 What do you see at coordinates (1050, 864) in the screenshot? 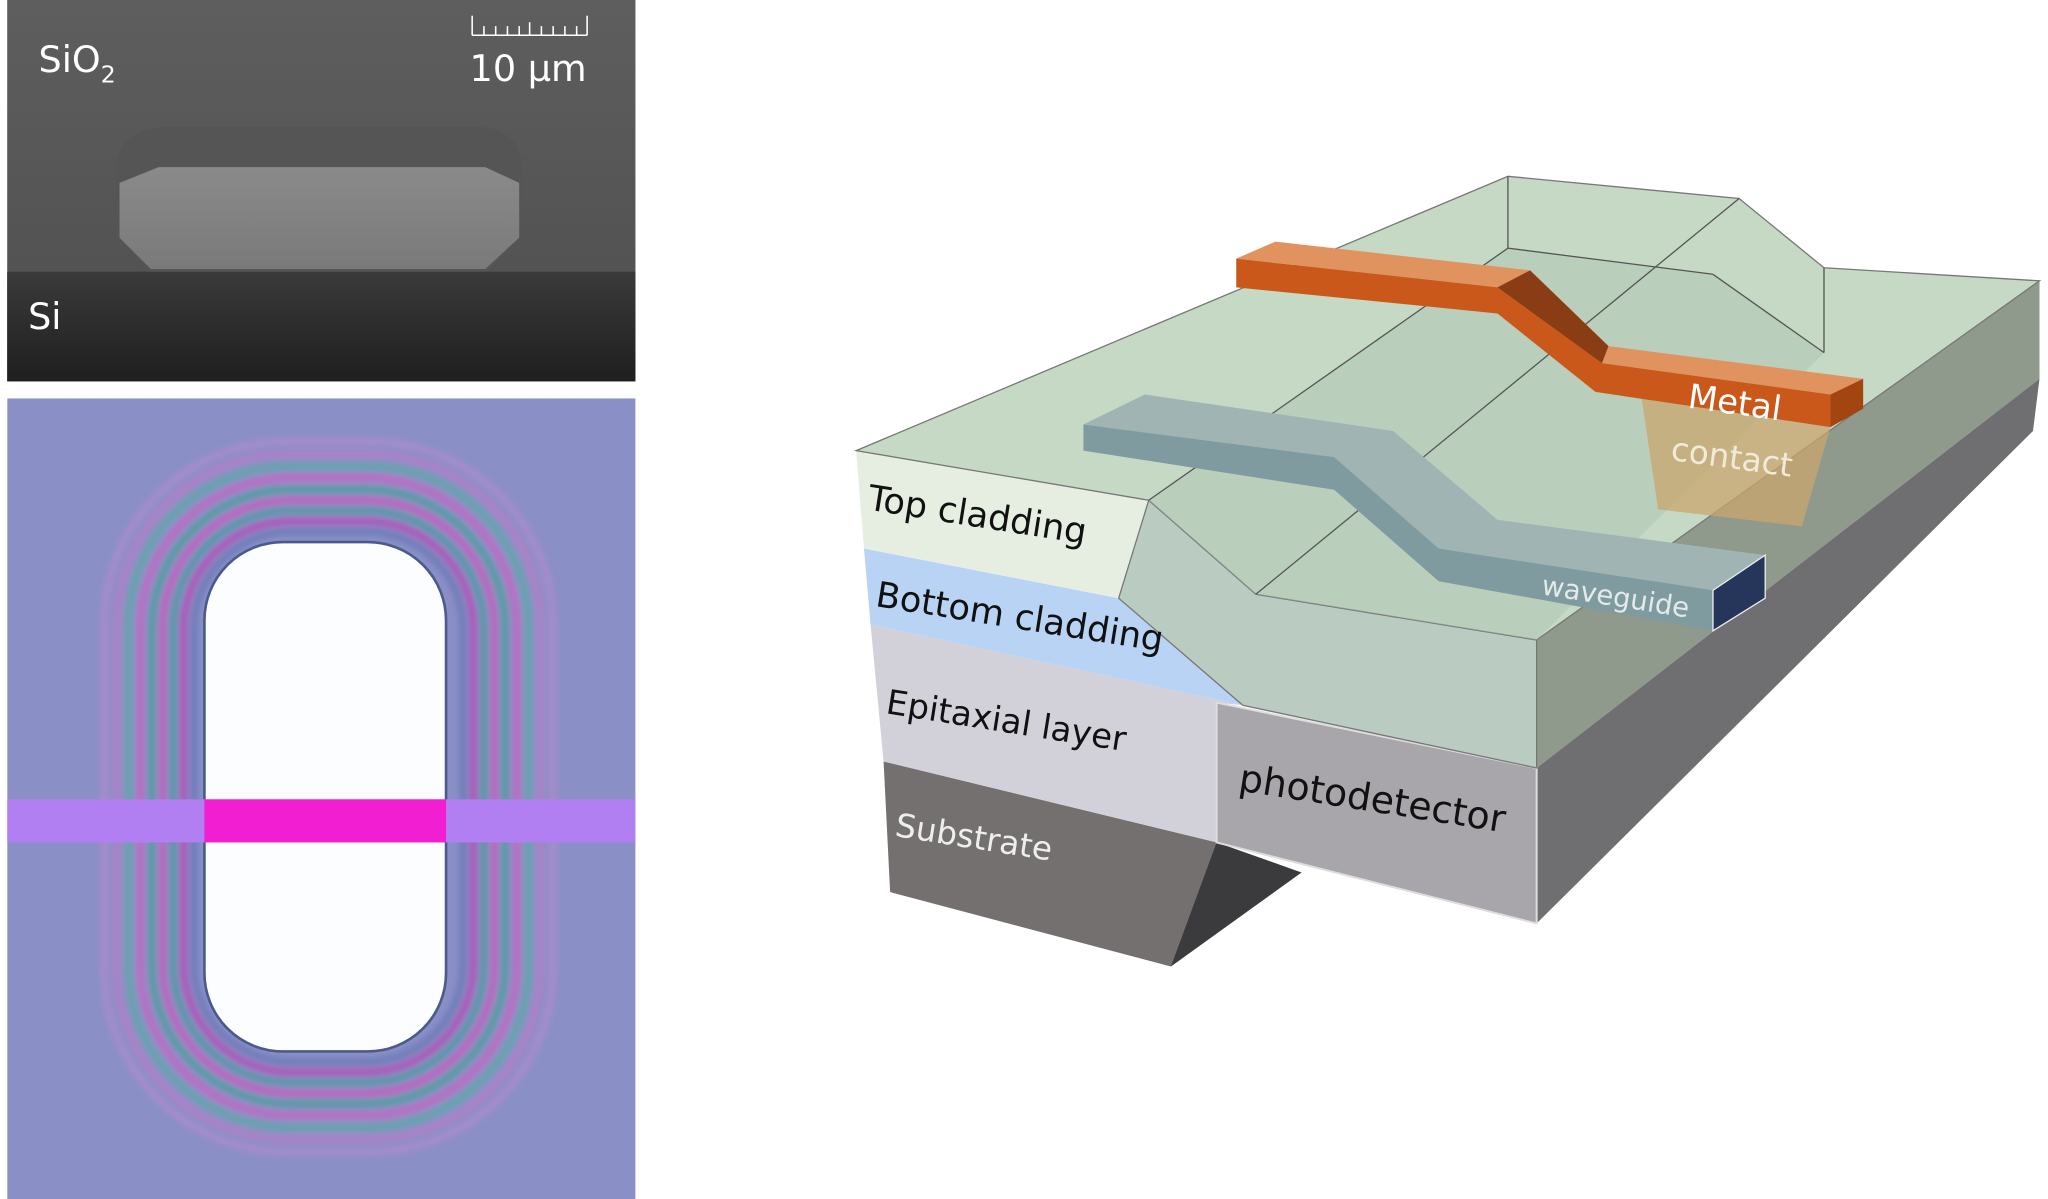
I see `substrate-layer` at bounding box center [1050, 864].